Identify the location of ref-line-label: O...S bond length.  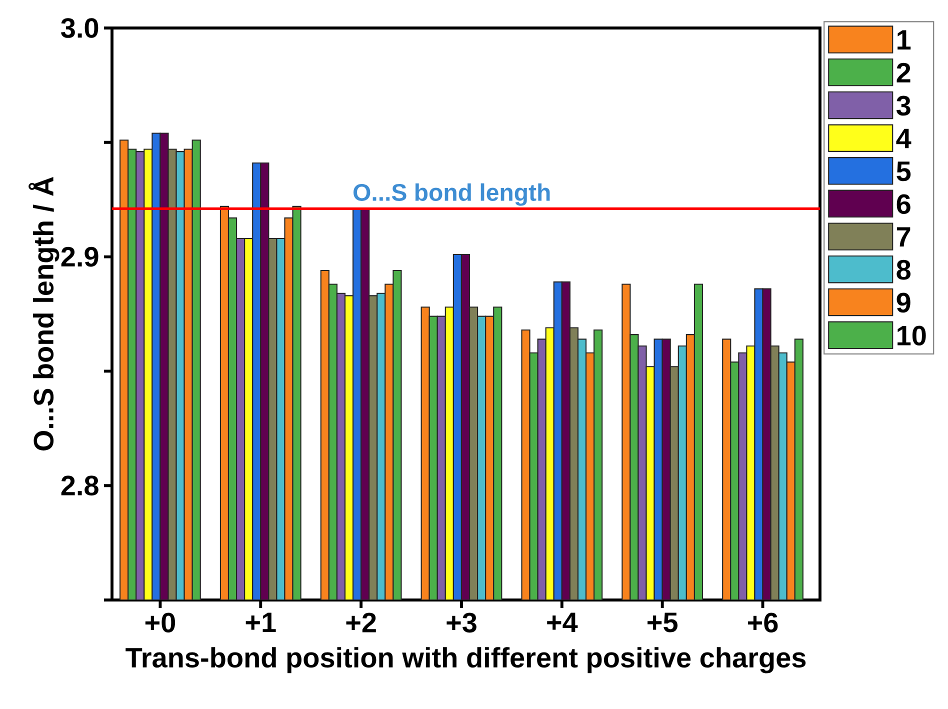
(452, 194).